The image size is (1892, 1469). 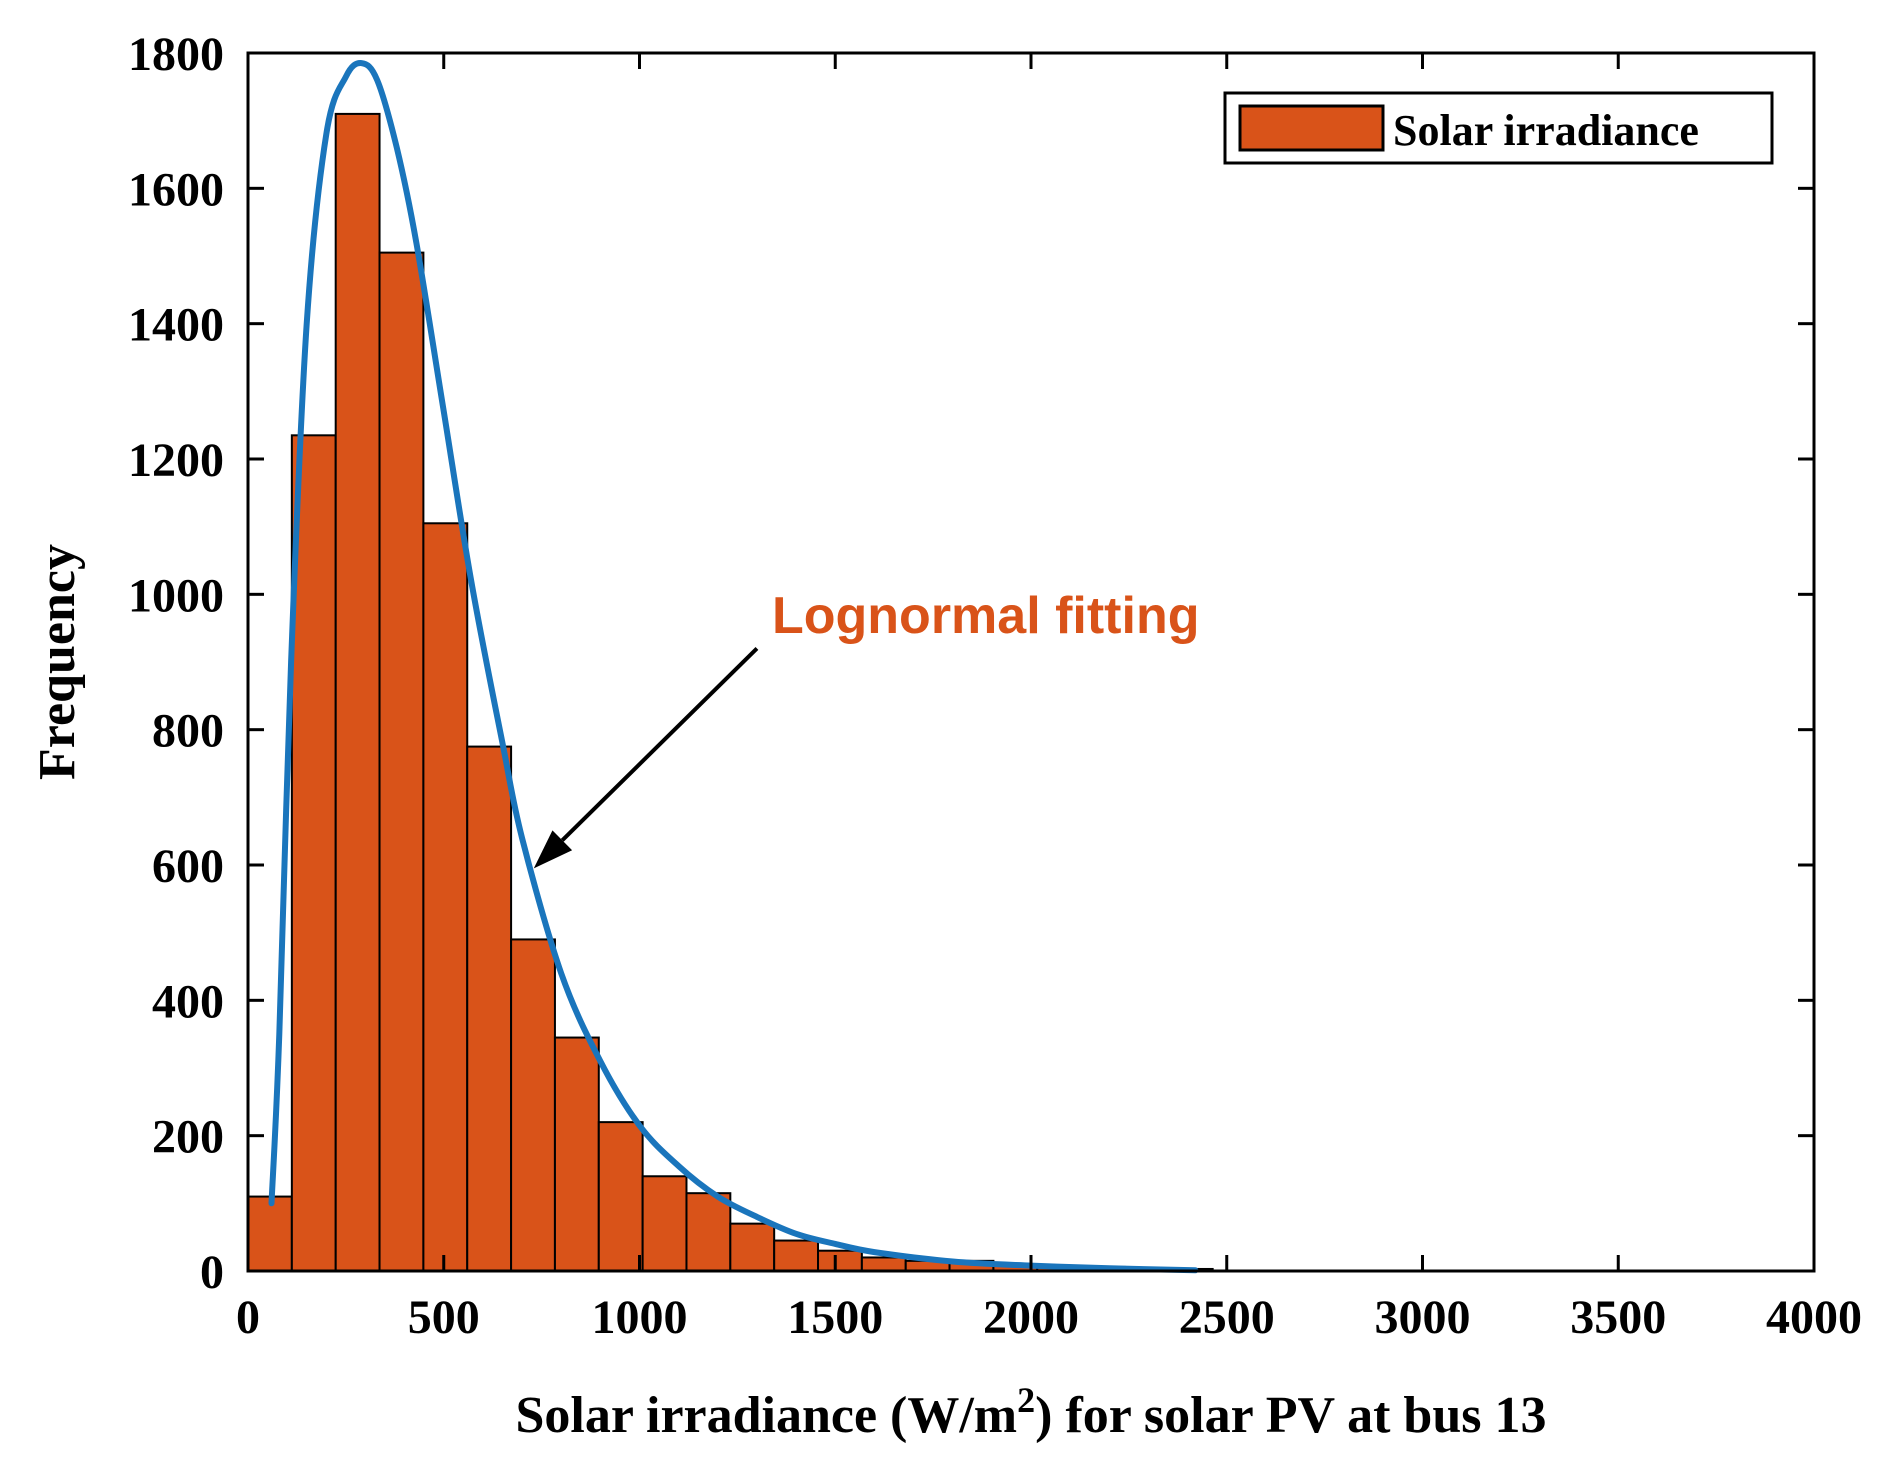 What do you see at coordinates (188, 731) in the screenshot?
I see `y-tick-label: 800` at bounding box center [188, 731].